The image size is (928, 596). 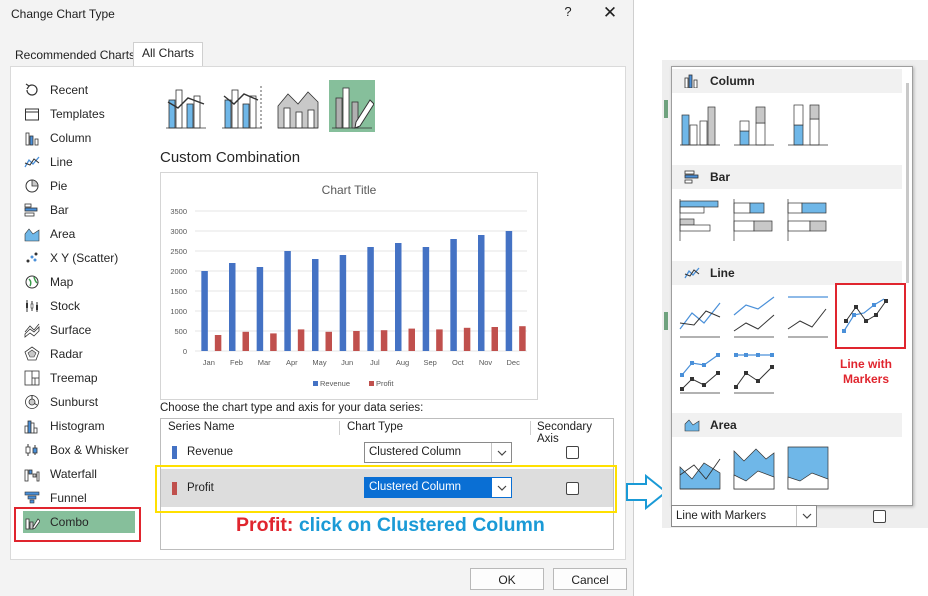 I want to click on chart-type-waterfall: Waterfall, so click(x=79, y=474).